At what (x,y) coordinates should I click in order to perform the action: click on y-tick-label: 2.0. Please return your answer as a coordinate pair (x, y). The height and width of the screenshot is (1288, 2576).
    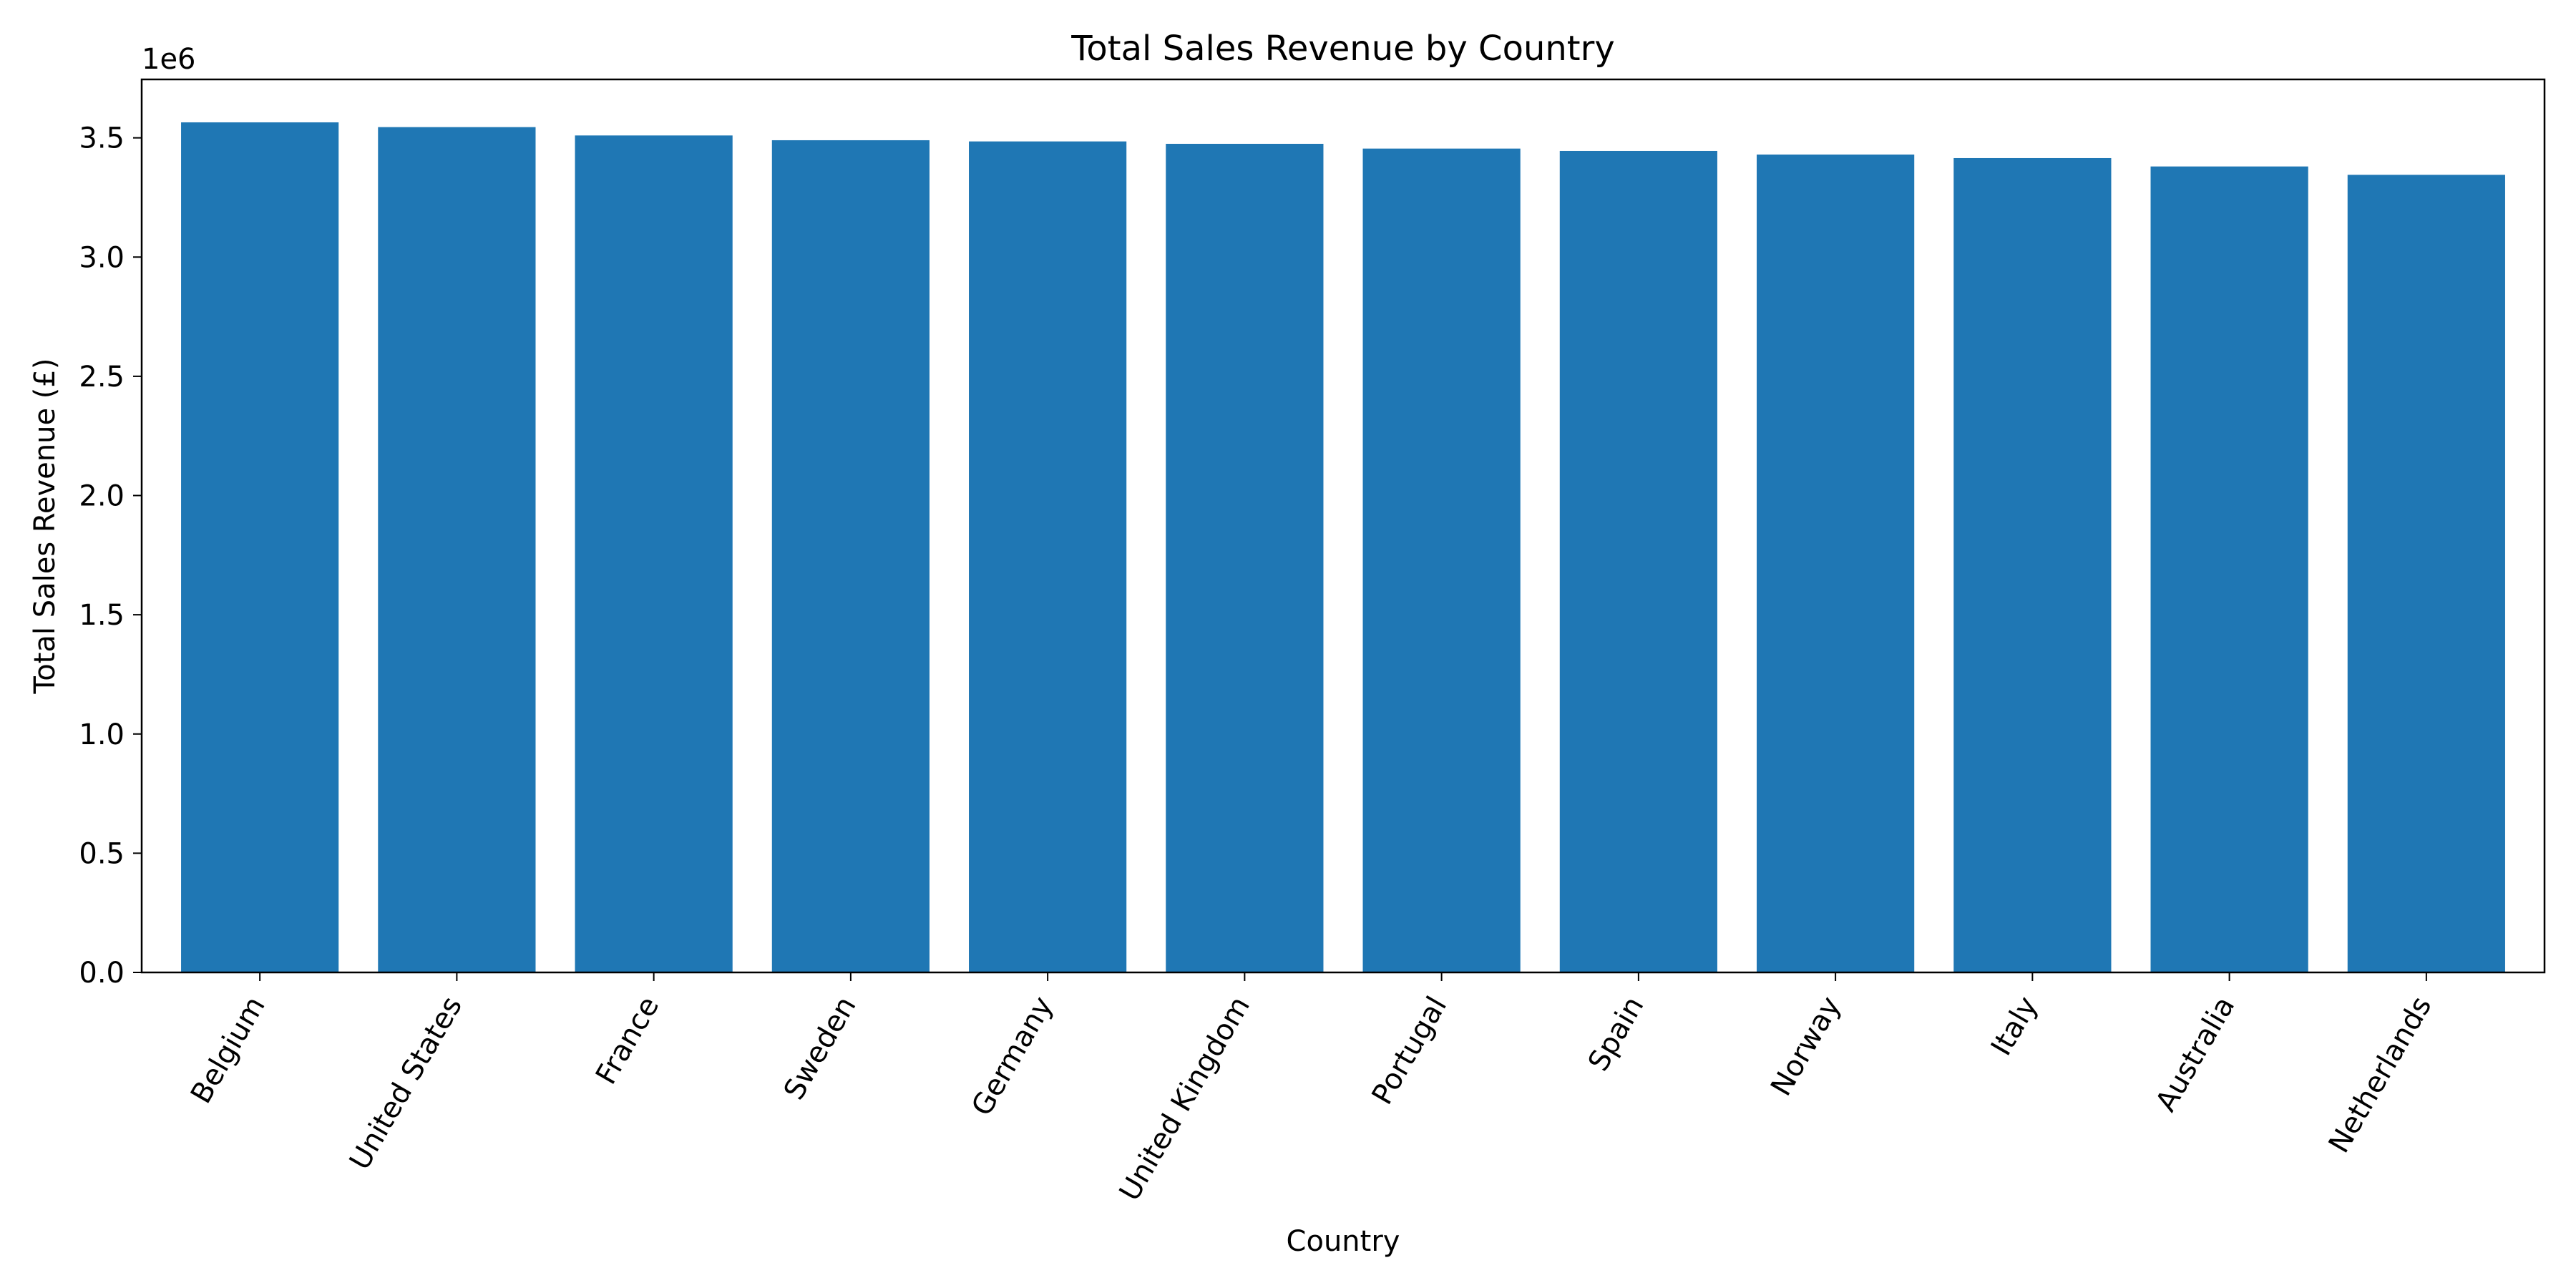
    Looking at the image, I should click on (102, 496).